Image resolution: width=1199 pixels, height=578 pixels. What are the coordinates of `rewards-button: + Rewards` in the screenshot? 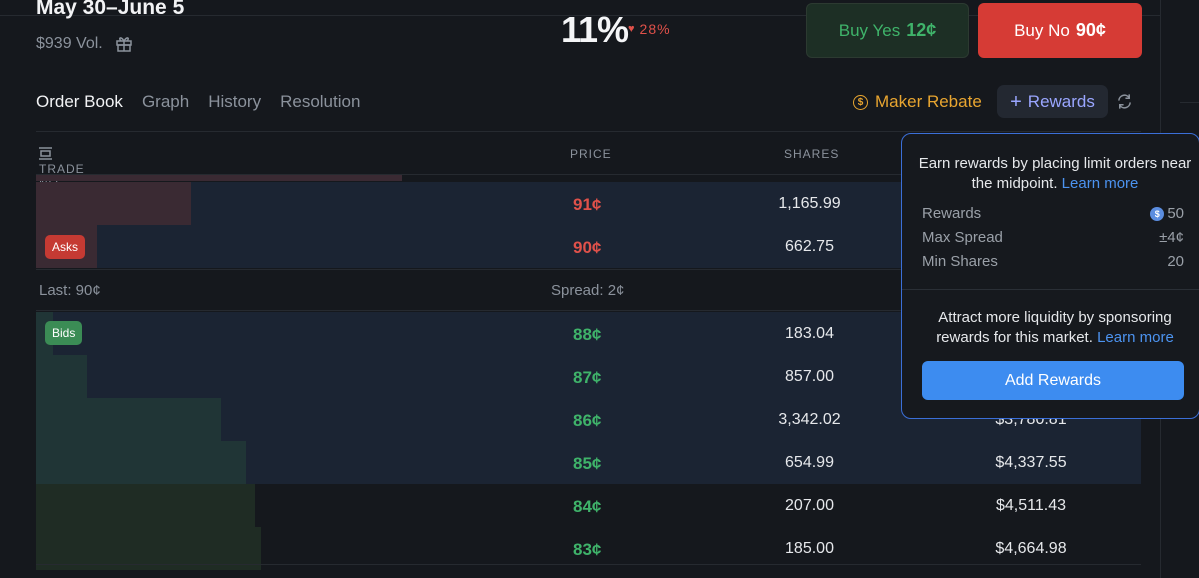 It's located at (1052, 101).